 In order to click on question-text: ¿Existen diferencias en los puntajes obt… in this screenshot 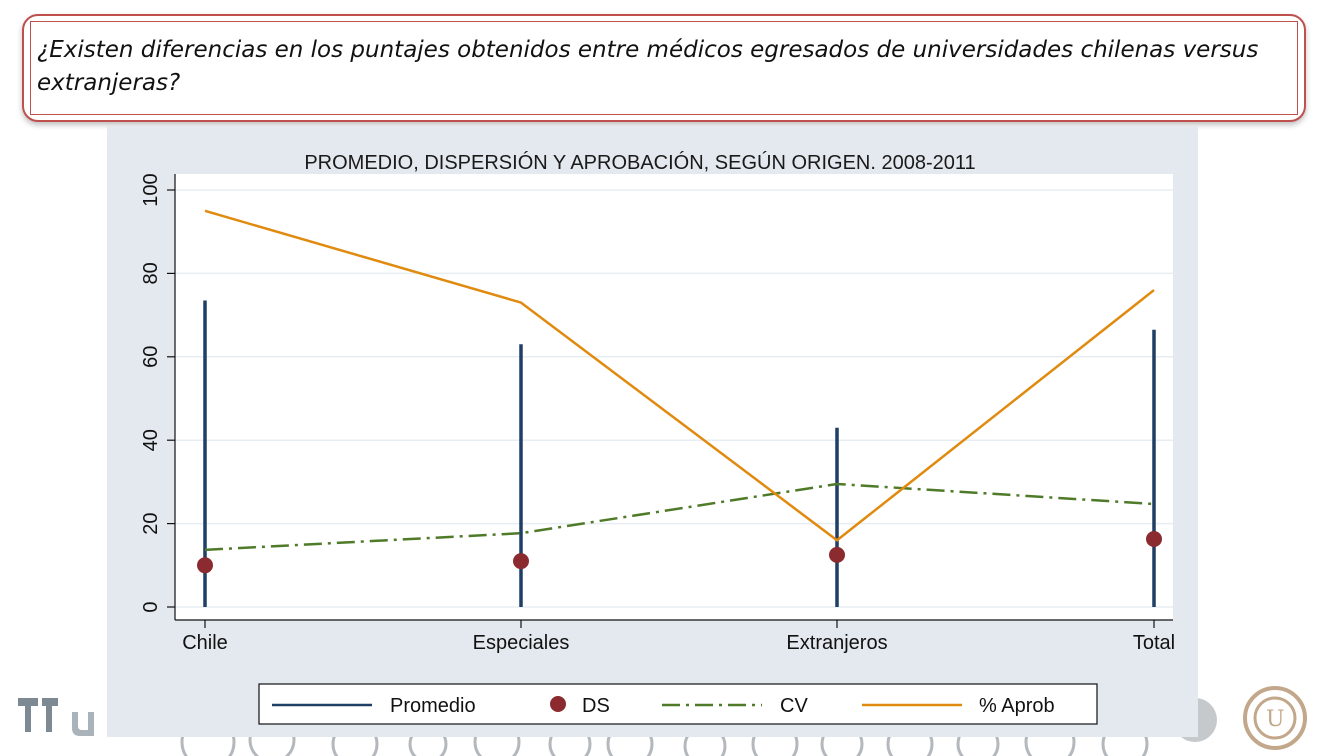, I will do `click(648, 66)`.